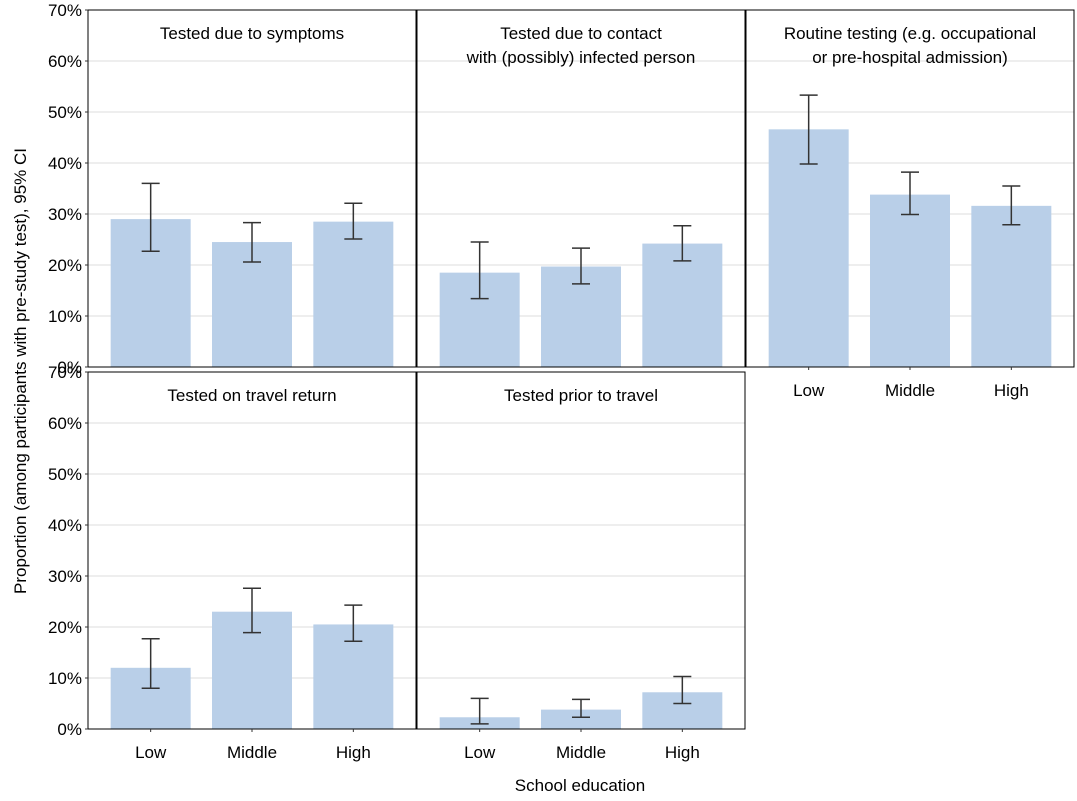  I want to click on panel-title: with (possibly) infected person, so click(581, 57).